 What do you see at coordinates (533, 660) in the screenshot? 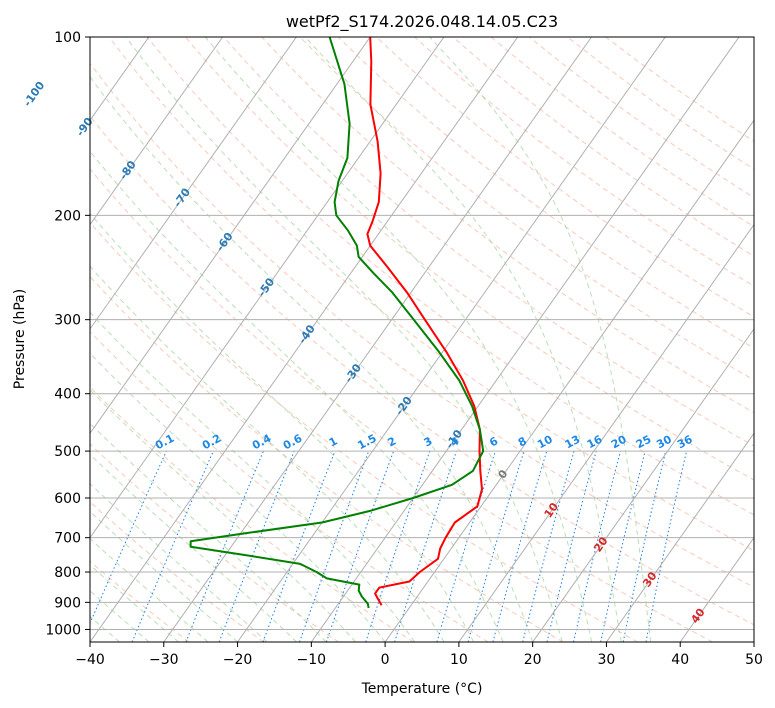
I see `x-tick-label: 20` at bounding box center [533, 660].